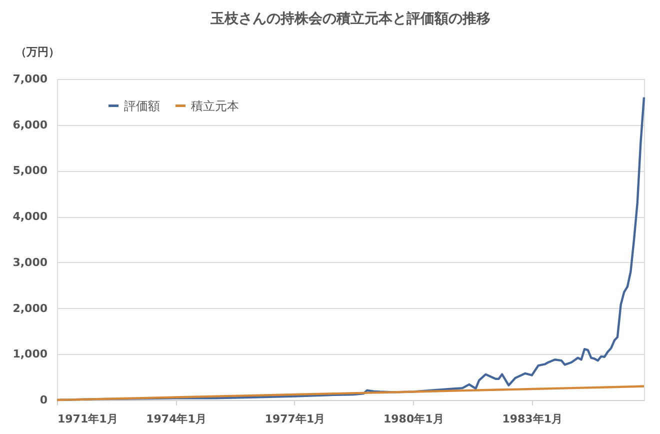  What do you see at coordinates (532, 419) in the screenshot?
I see `x-tick-label: 1983年1月` at bounding box center [532, 419].